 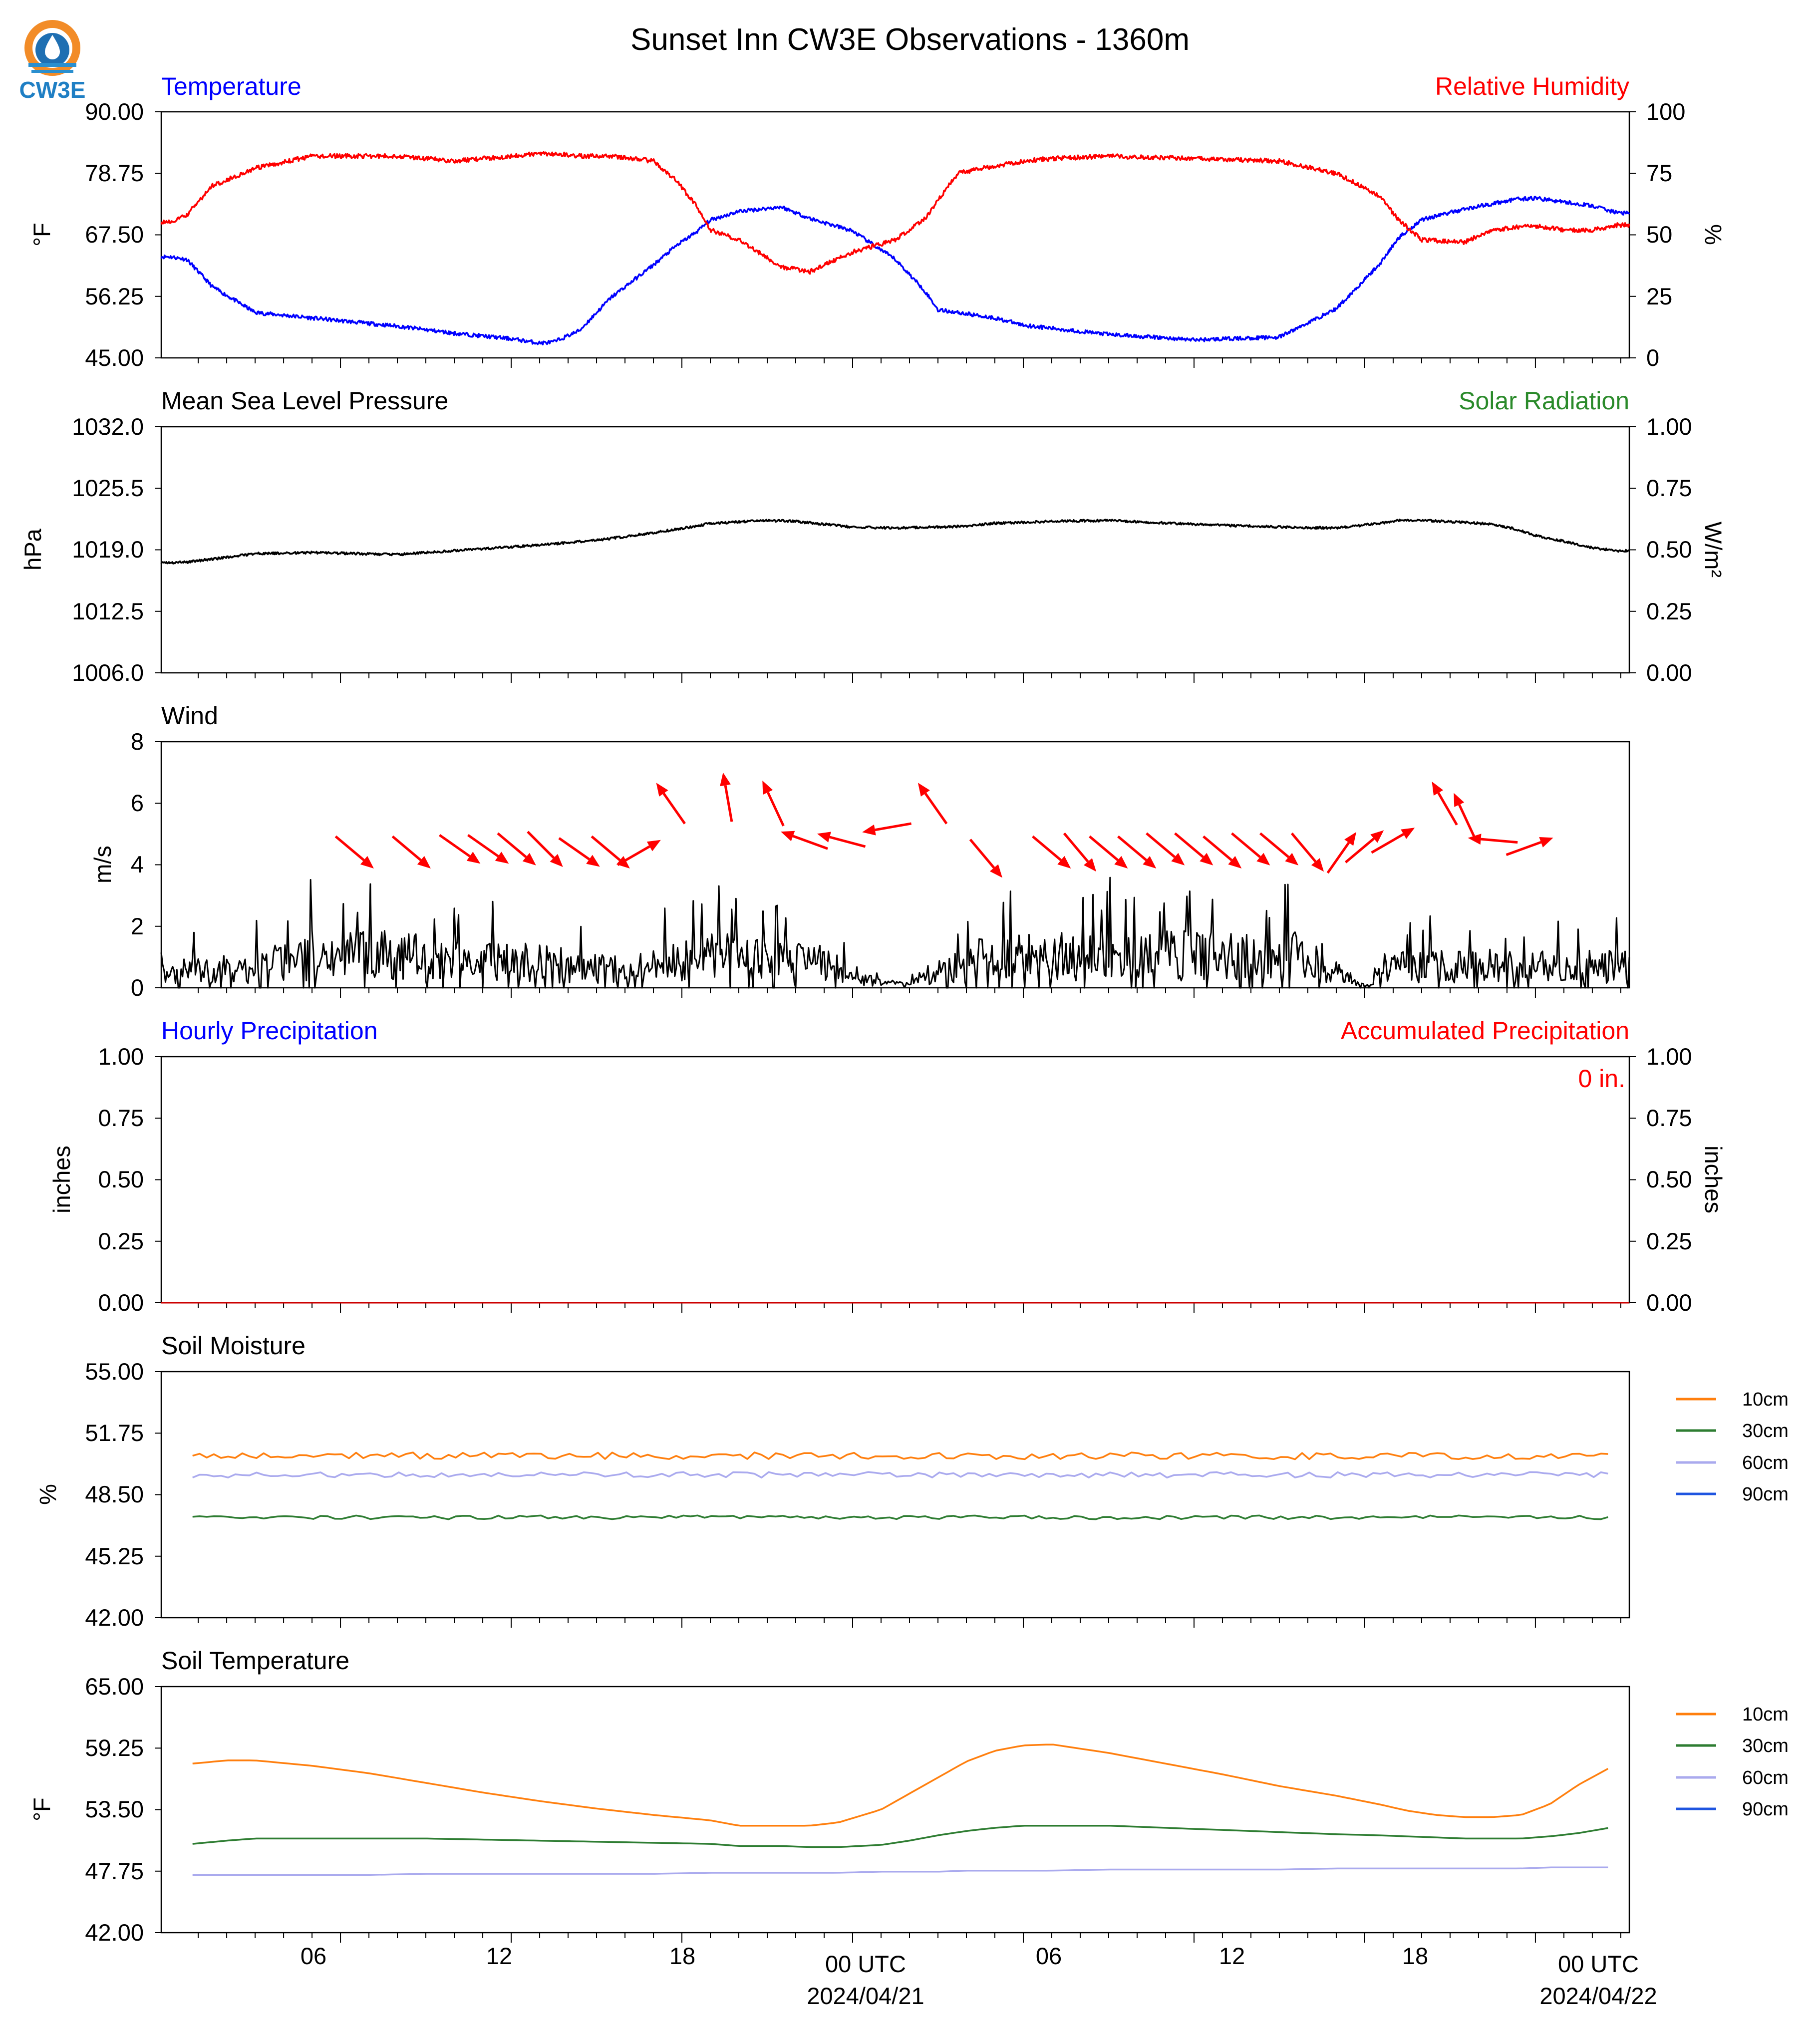 I want to click on soil-temperature-10cm-line, so click(x=900, y=1785).